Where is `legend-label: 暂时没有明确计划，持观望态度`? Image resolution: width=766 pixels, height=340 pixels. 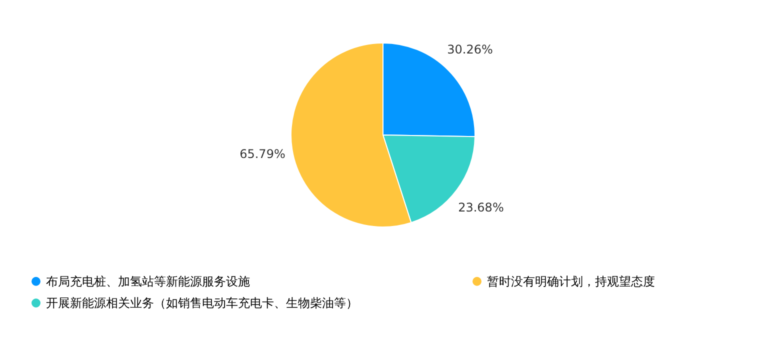 legend-label: 暂时没有明确计划，持观望态度 is located at coordinates (571, 281).